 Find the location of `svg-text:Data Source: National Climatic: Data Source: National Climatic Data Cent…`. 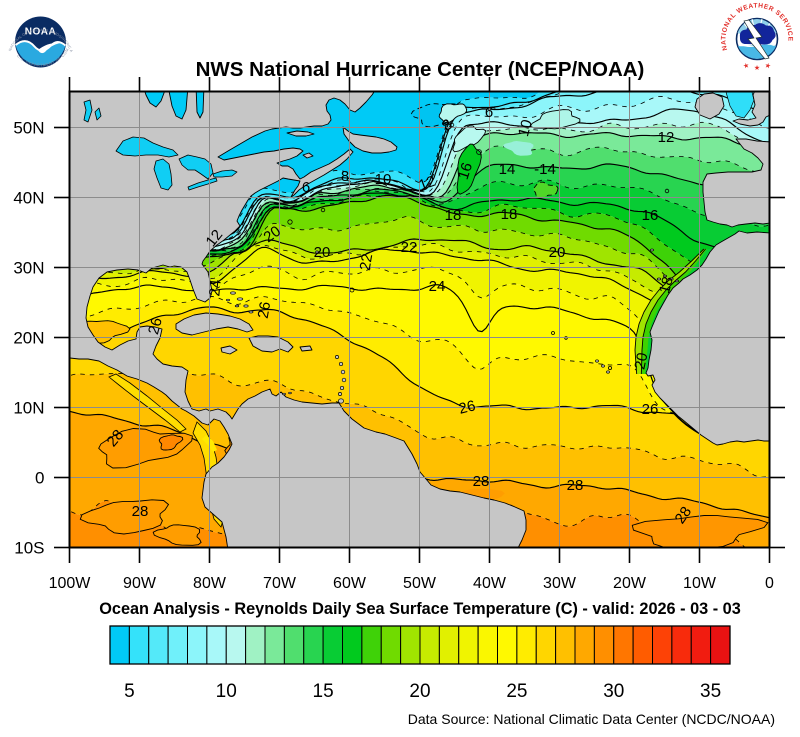

svg-text:Data Source: National Climatic: Data Source: National Climatic Data Cent… is located at coordinates (591, 719).